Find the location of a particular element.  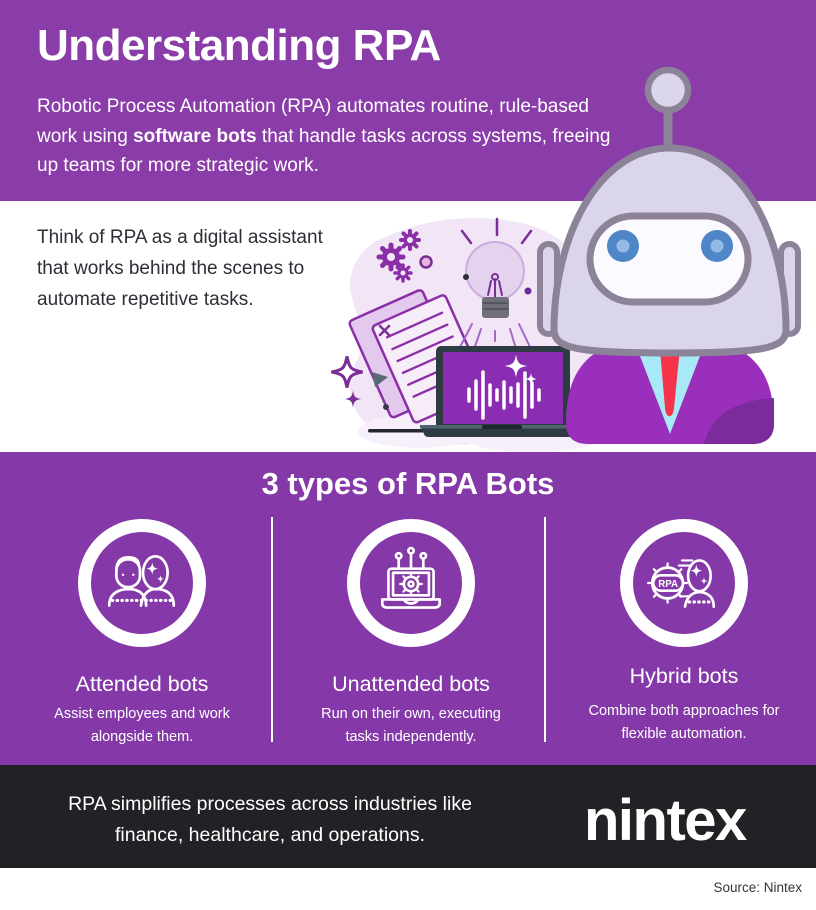

intro-text-bold: software bots is located at coordinates (195, 136).